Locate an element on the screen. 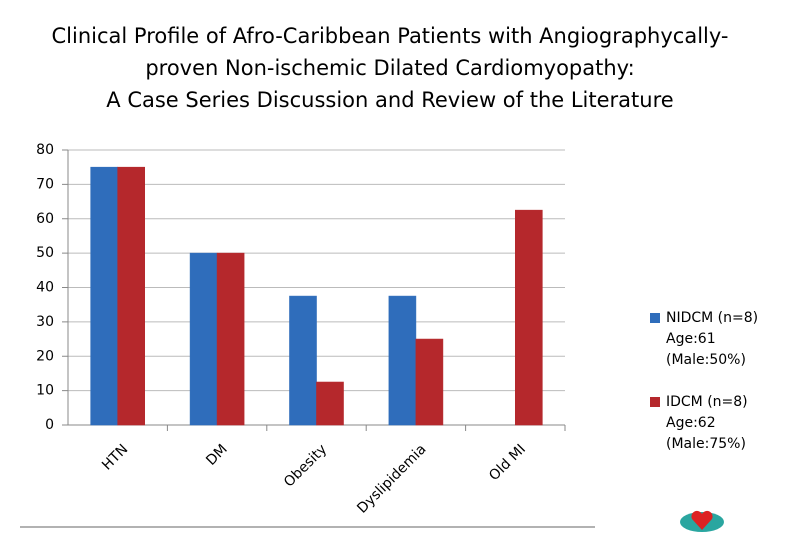 The width and height of the screenshot is (807, 541). legend-entry: NIDCM (n=8) Age:61 (Male:50%) is located at coordinates (704, 339).